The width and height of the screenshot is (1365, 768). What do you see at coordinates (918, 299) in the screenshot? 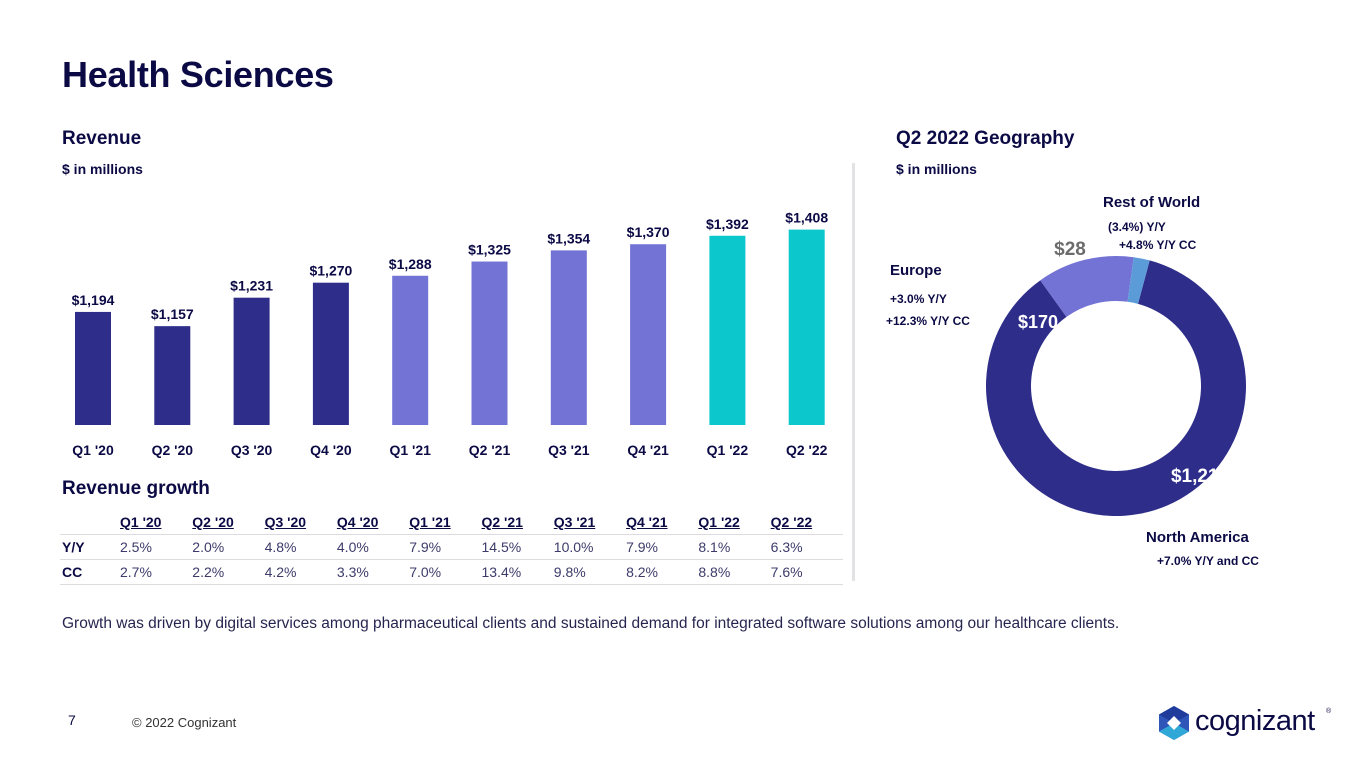
I see `region-note-europe: +3.0% Y/Y` at bounding box center [918, 299].